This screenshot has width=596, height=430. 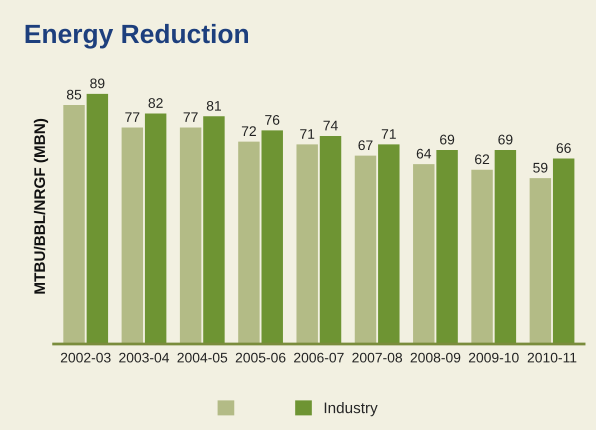 What do you see at coordinates (155, 103) in the screenshot?
I see `data-label: 82` at bounding box center [155, 103].